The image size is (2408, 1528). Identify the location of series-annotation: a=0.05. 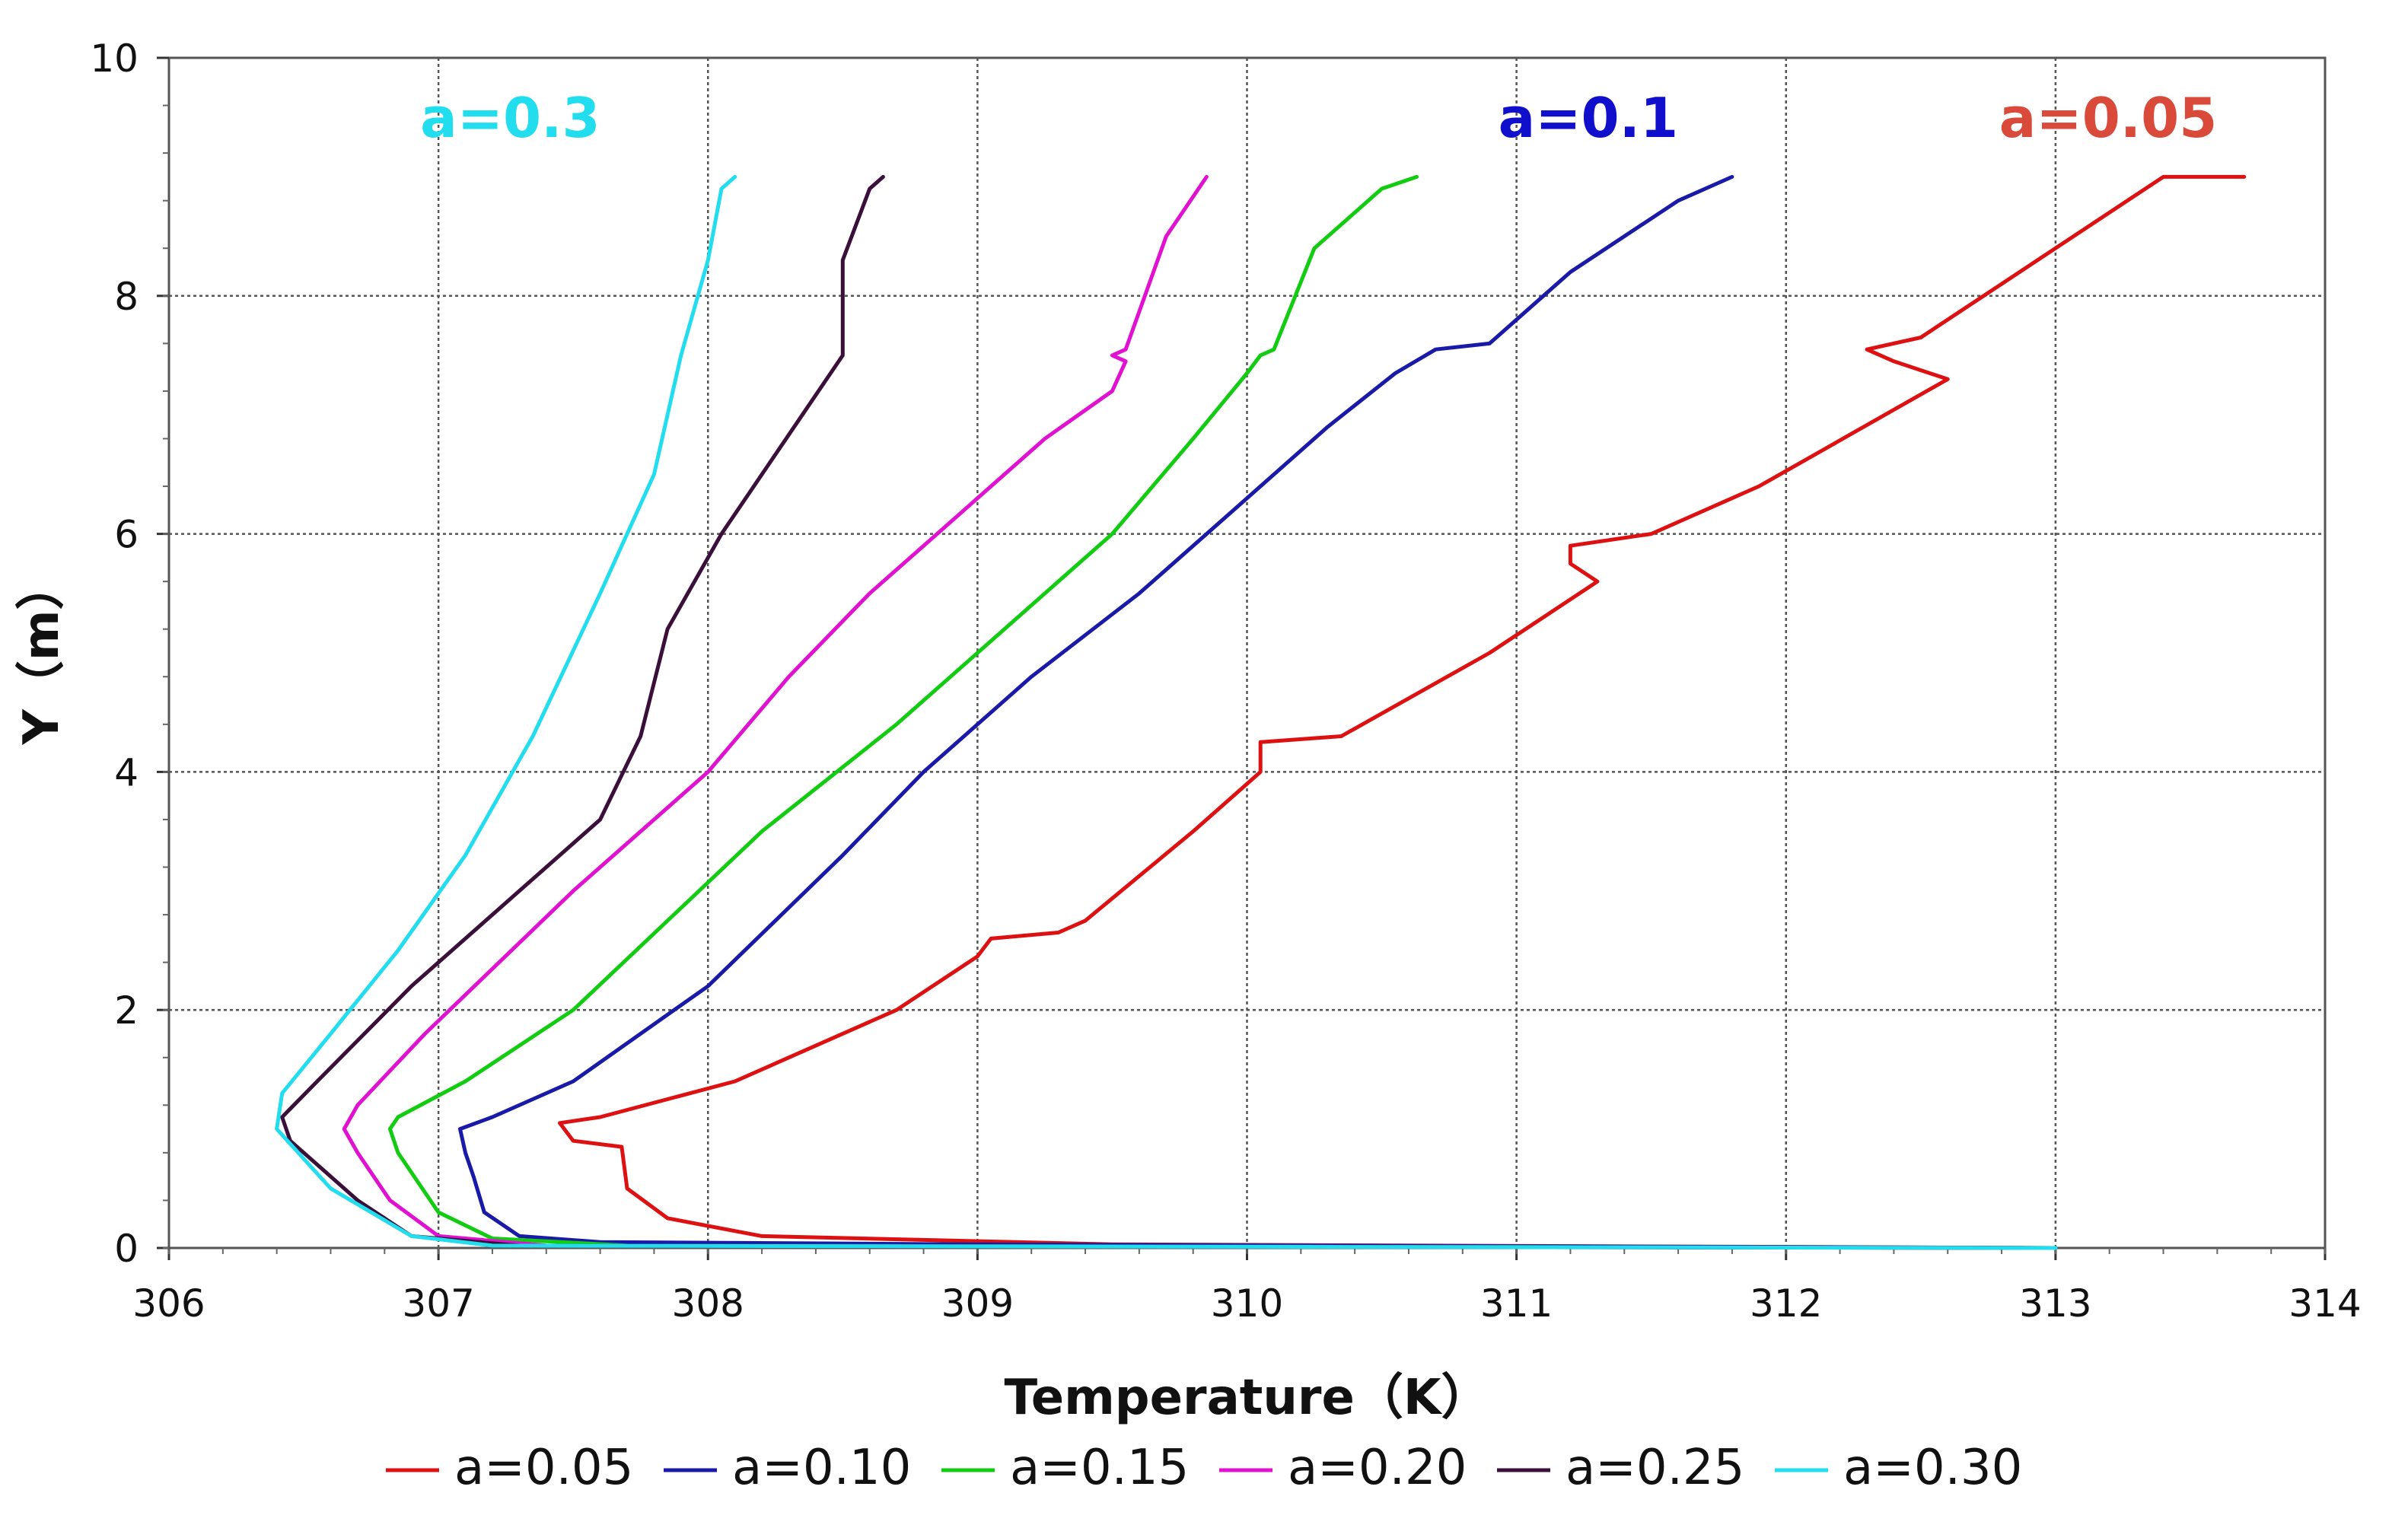
(2108, 118).